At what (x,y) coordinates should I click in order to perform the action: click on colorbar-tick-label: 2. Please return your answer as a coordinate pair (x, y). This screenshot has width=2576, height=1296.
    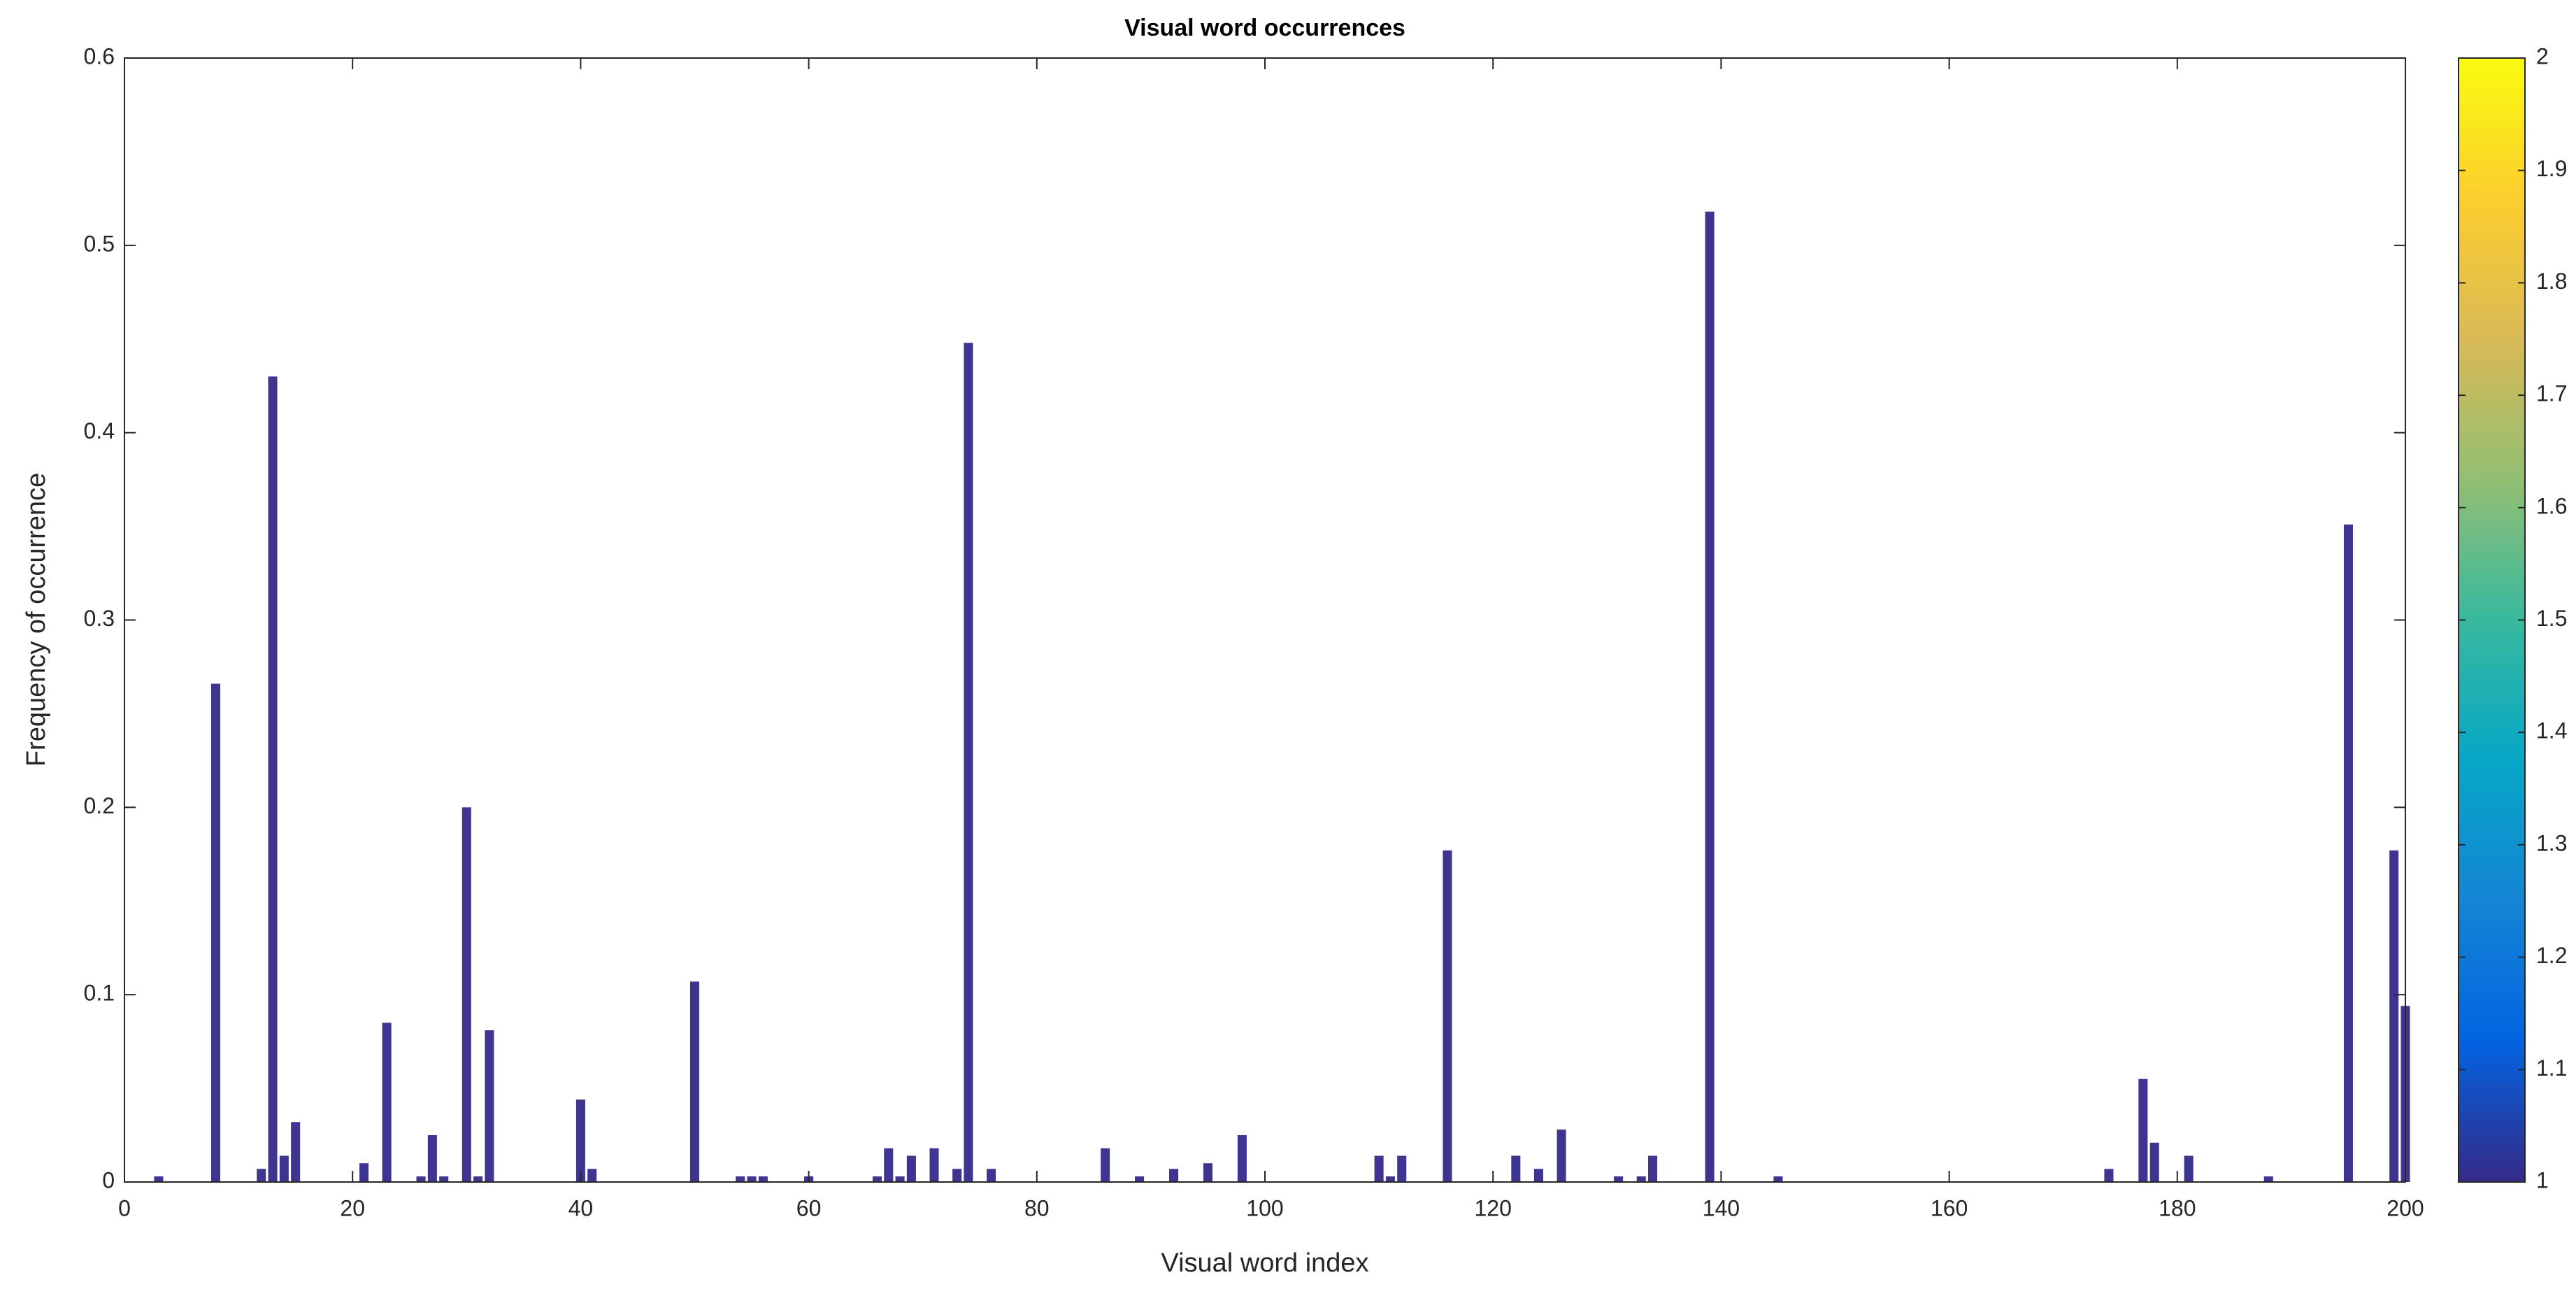
    Looking at the image, I should click on (2542, 56).